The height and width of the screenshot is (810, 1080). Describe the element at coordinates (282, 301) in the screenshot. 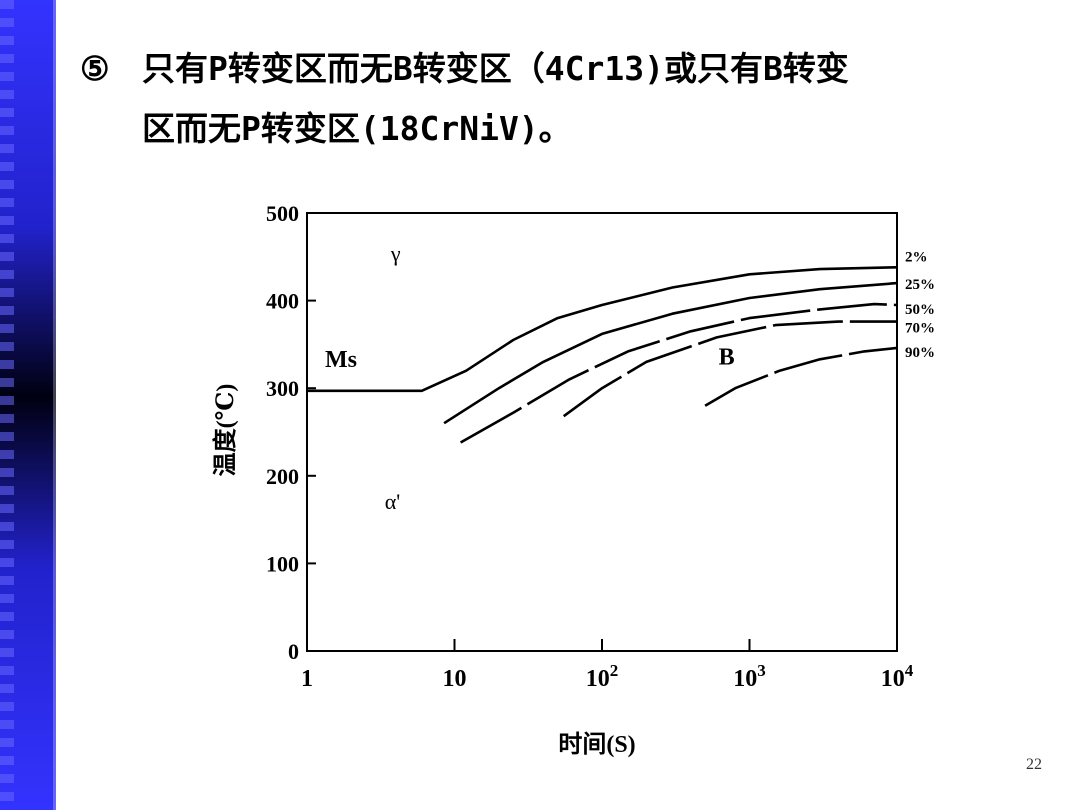

I see `y-tick-label: 400` at that location.